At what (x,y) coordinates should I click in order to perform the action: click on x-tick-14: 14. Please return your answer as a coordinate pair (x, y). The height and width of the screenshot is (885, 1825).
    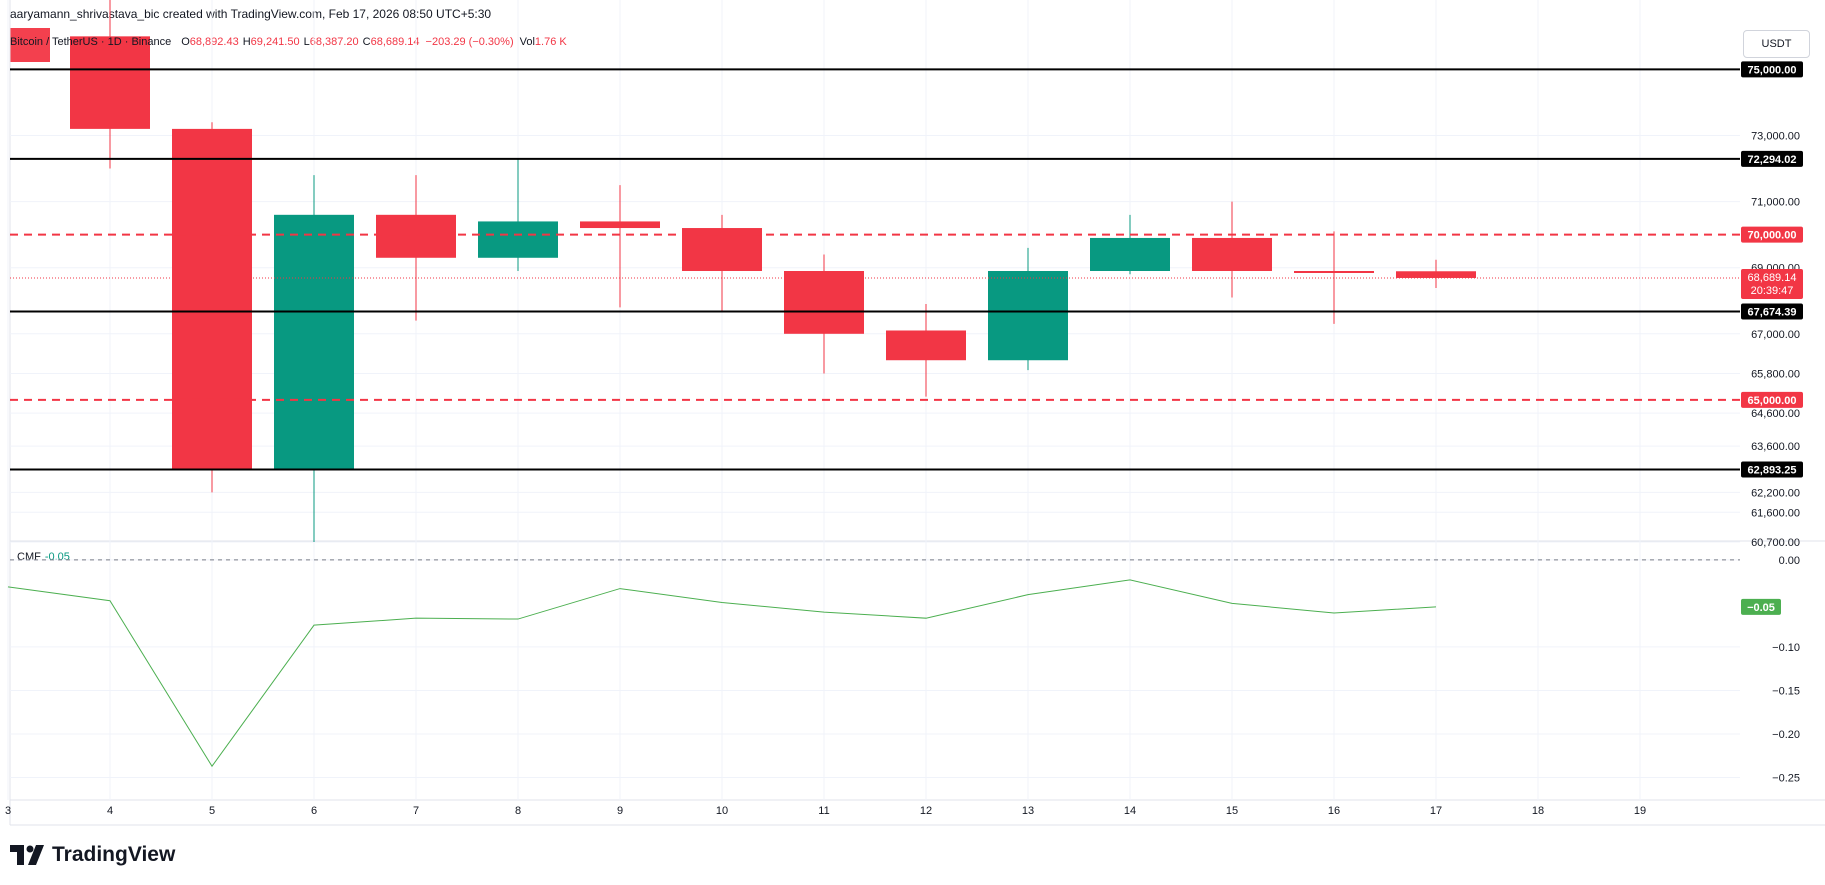
    Looking at the image, I should click on (1130, 811).